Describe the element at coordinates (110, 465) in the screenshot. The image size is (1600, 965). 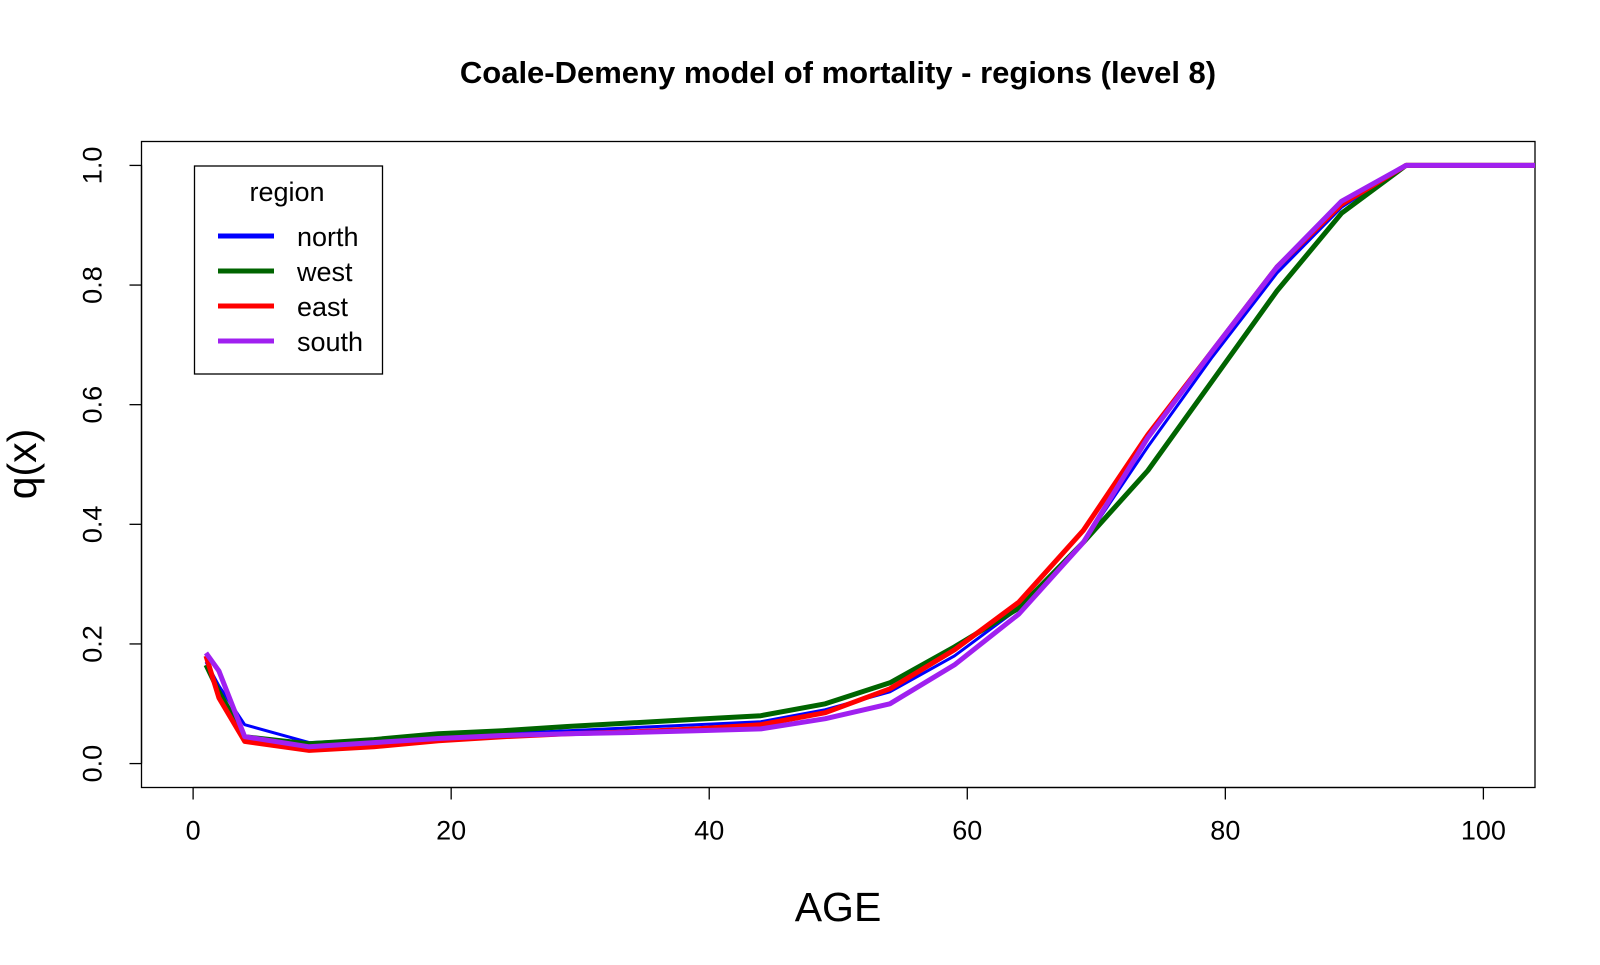
I see `y-axis: 0.0 0.2 0.4 0.6 0.8 1.0` at that location.